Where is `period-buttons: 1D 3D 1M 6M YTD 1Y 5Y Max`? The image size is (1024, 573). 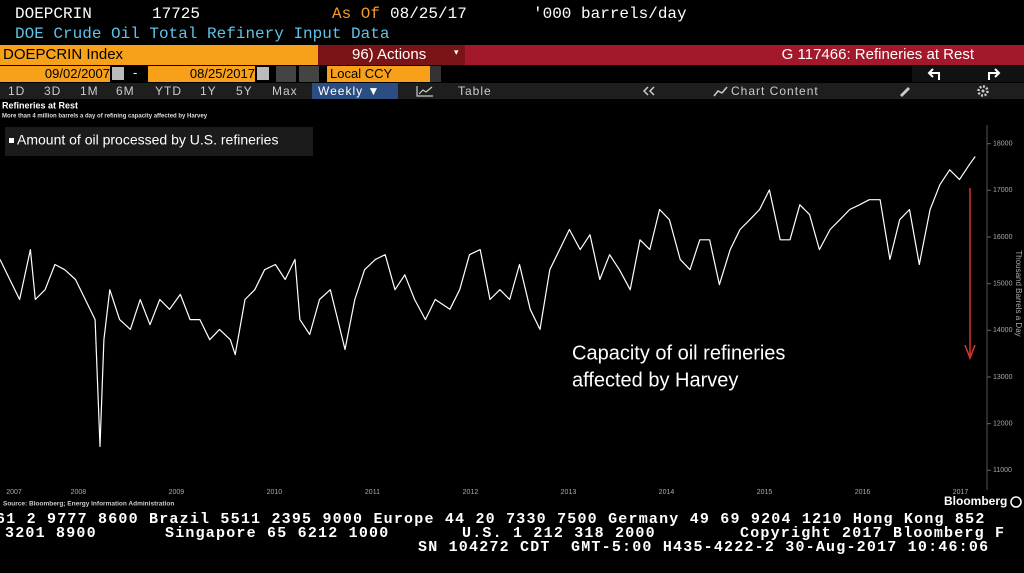 period-buttons: 1D 3D 1M 6M YTD 1Y 5Y Max is located at coordinates (155, 91).